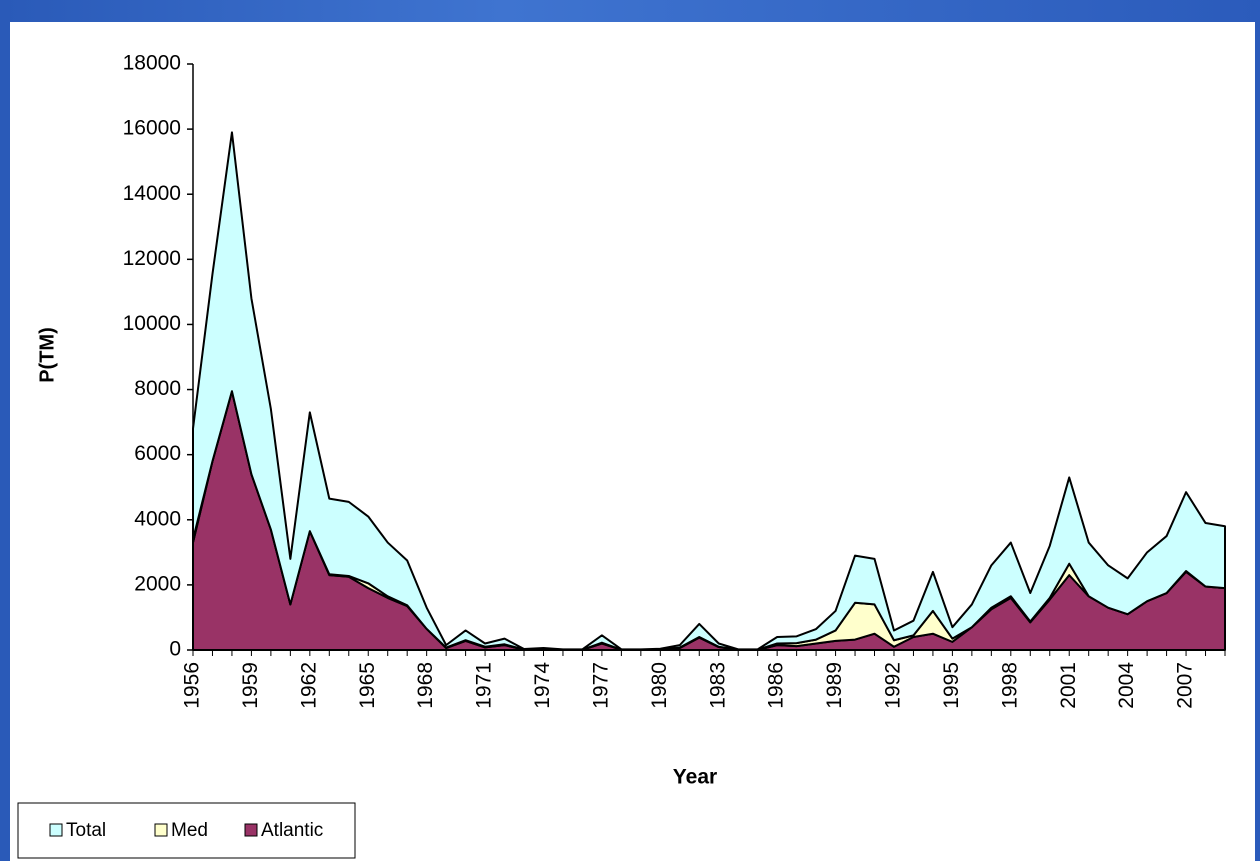  What do you see at coordinates (86, 830) in the screenshot?
I see `legend-label: Total` at bounding box center [86, 830].